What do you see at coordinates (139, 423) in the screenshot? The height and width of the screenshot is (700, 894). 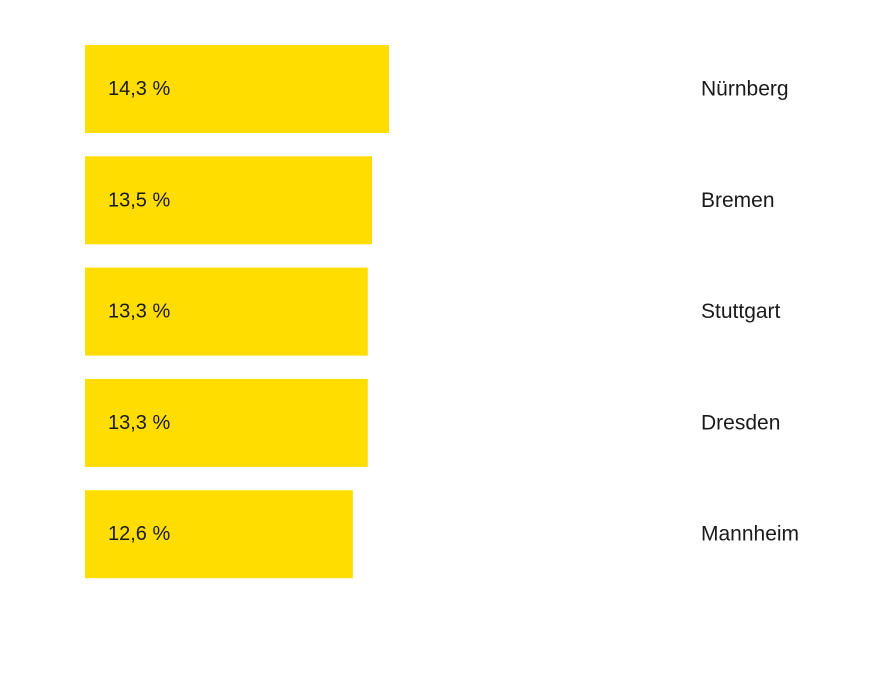 I see `value-label-3: 13,3 %` at bounding box center [139, 423].